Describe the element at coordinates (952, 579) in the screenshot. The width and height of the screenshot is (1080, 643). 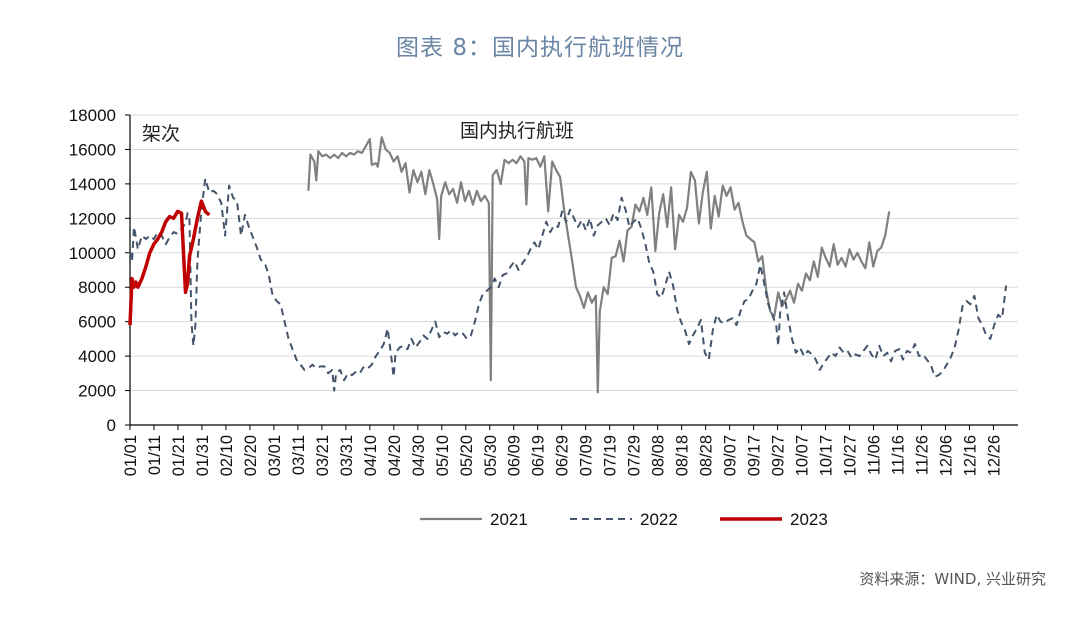
I see `source-note: 资料来源：WIND, 兴业研究` at that location.